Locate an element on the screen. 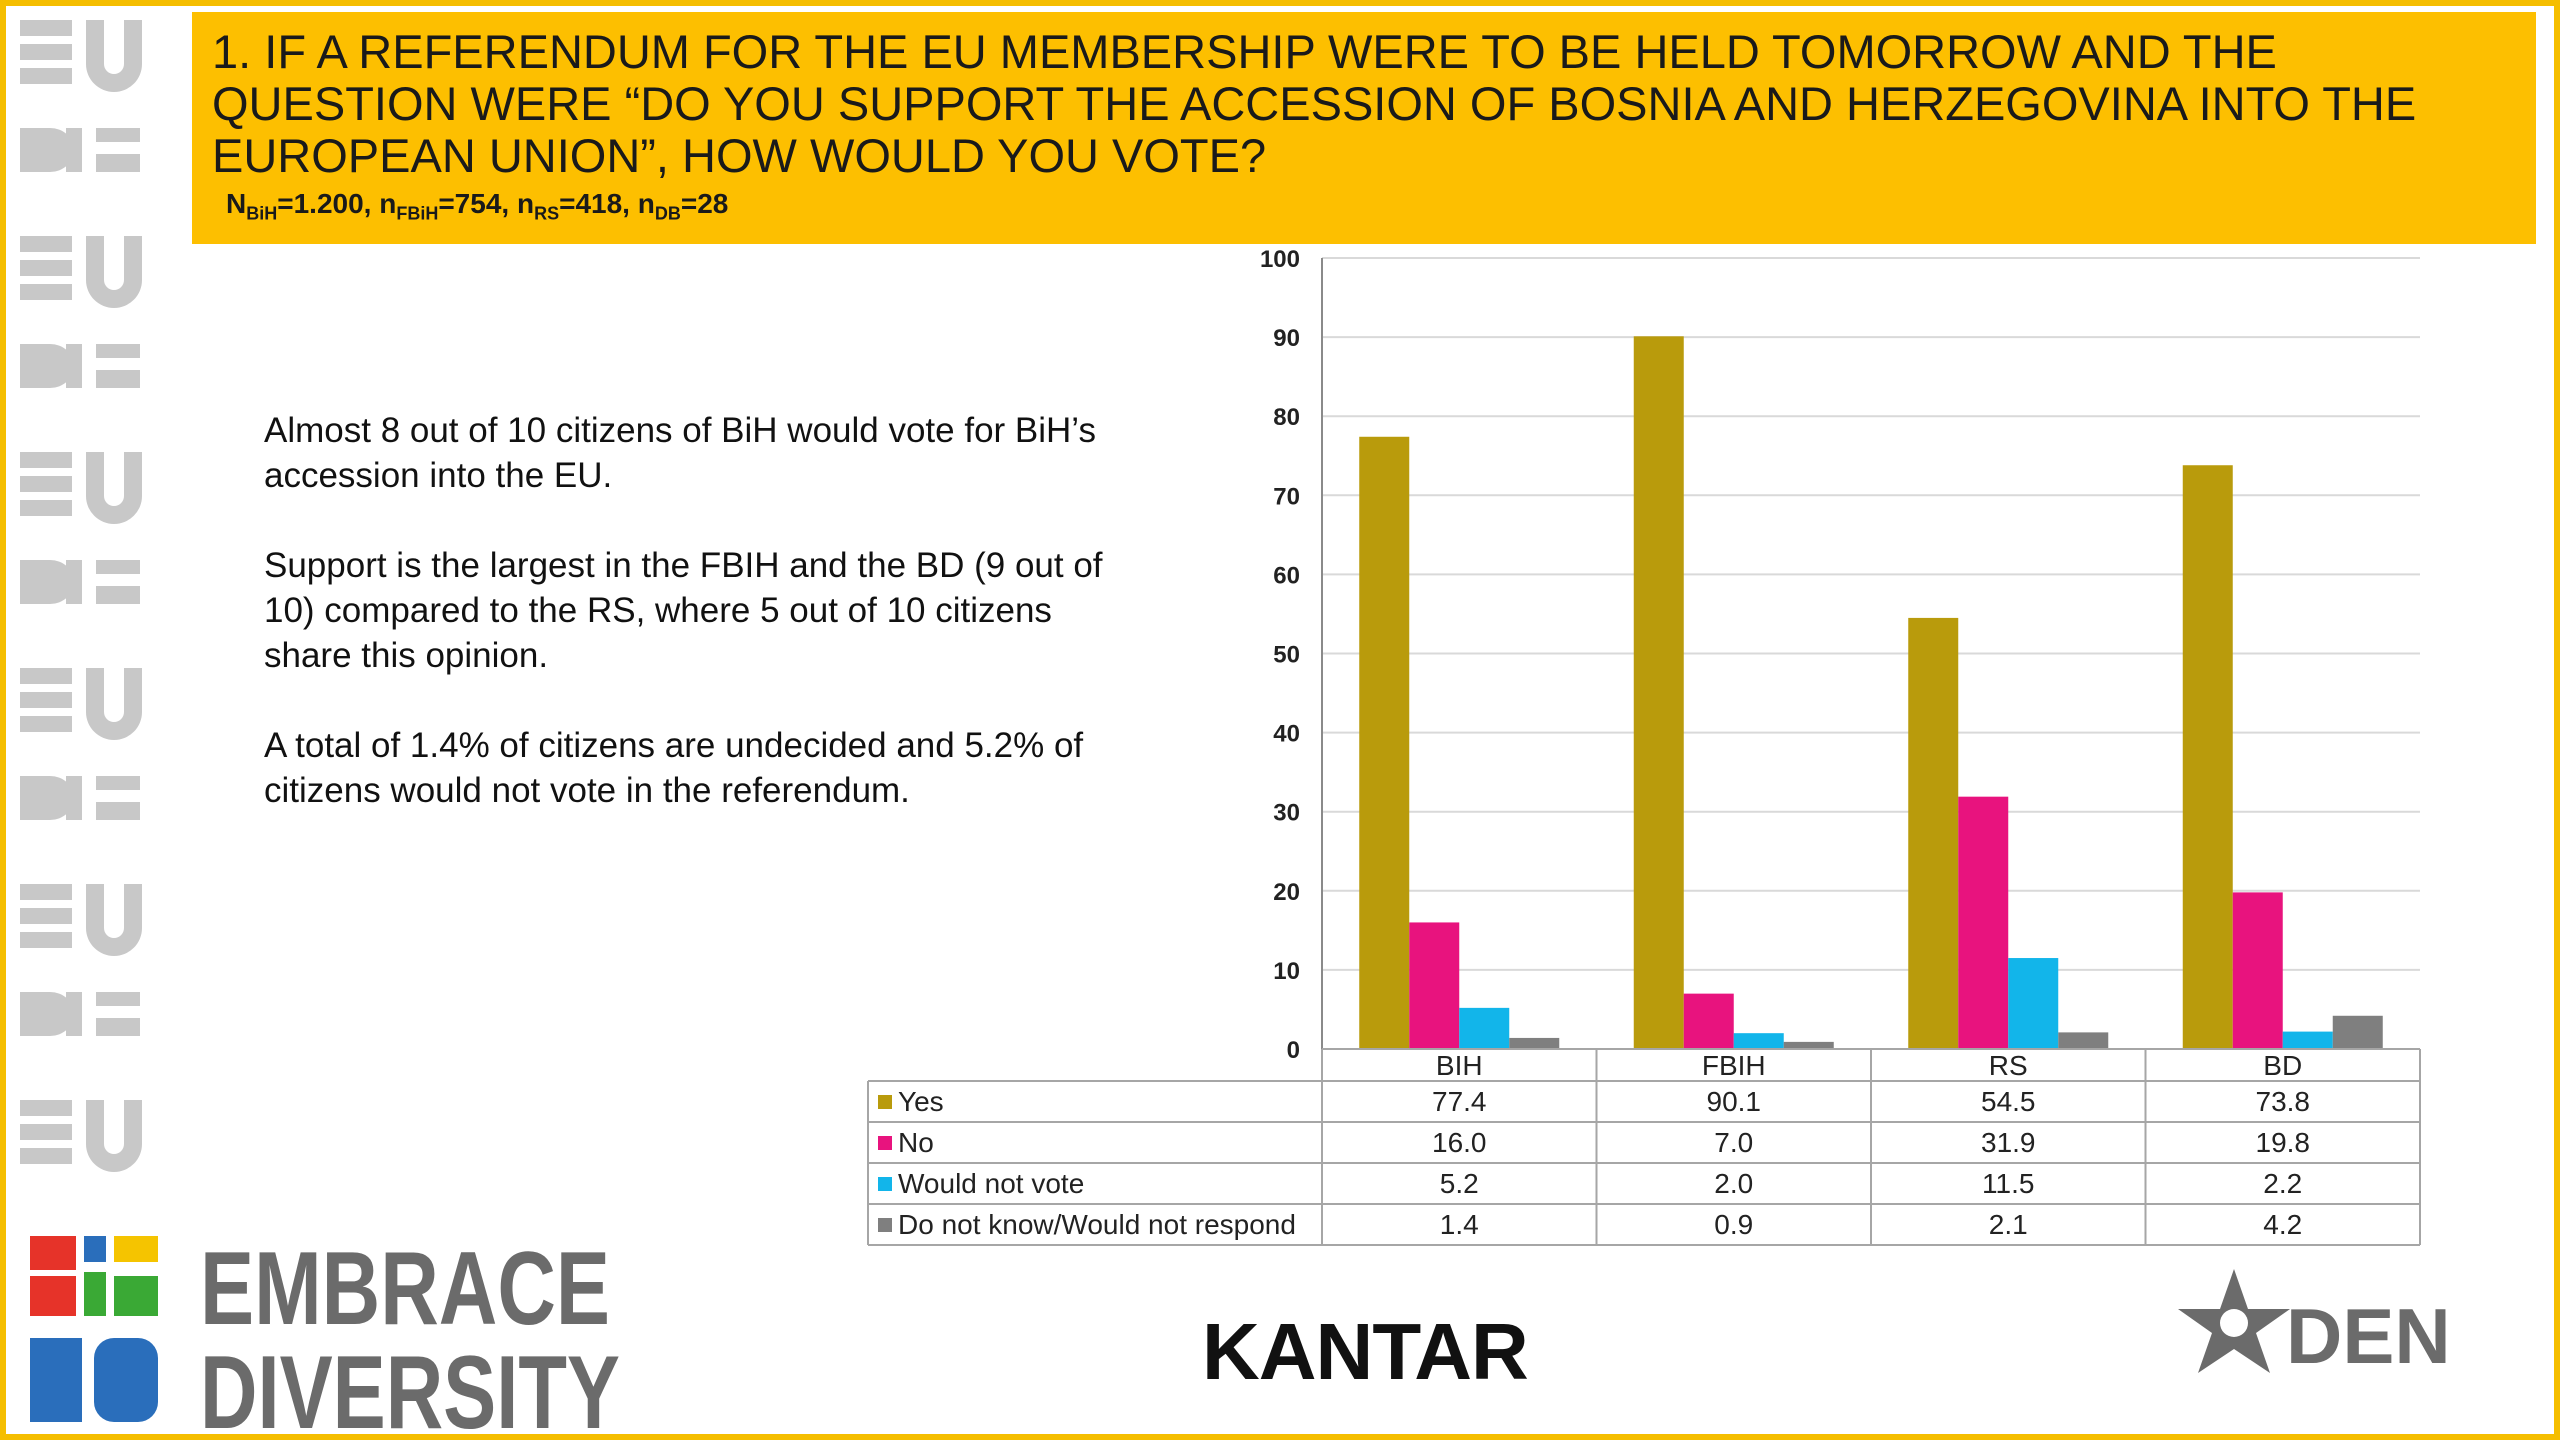 Image resolution: width=2560 pixels, height=1446 pixels. den-logo: DEN is located at coordinates (2314, 1324).